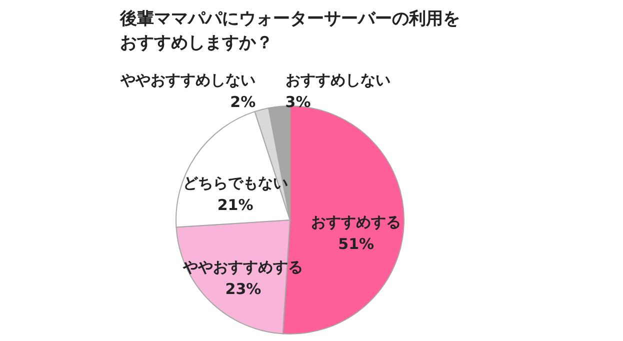 The width and height of the screenshot is (623, 341). I want to click on data-label: 21%, so click(235, 205).